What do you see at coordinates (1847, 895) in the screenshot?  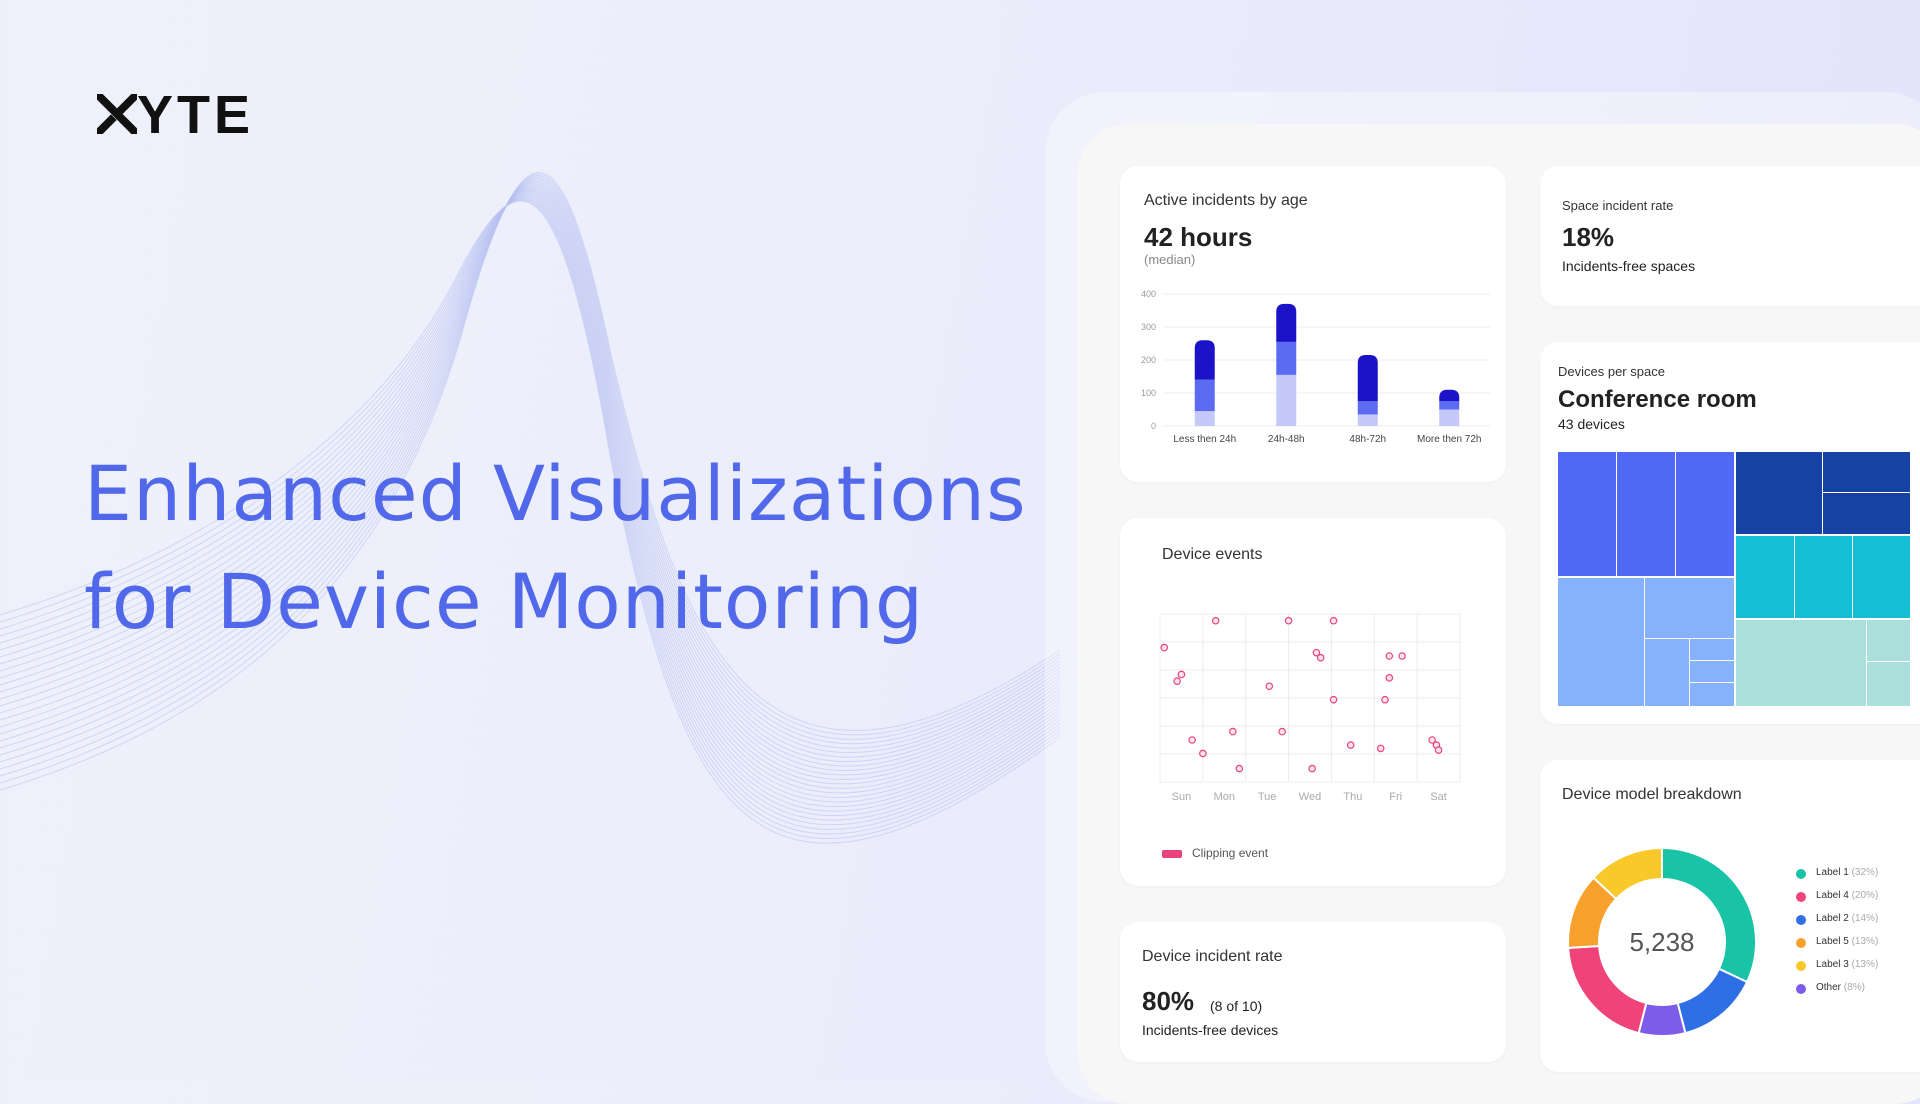 I see `legend-label: Label 4 (20%)` at bounding box center [1847, 895].